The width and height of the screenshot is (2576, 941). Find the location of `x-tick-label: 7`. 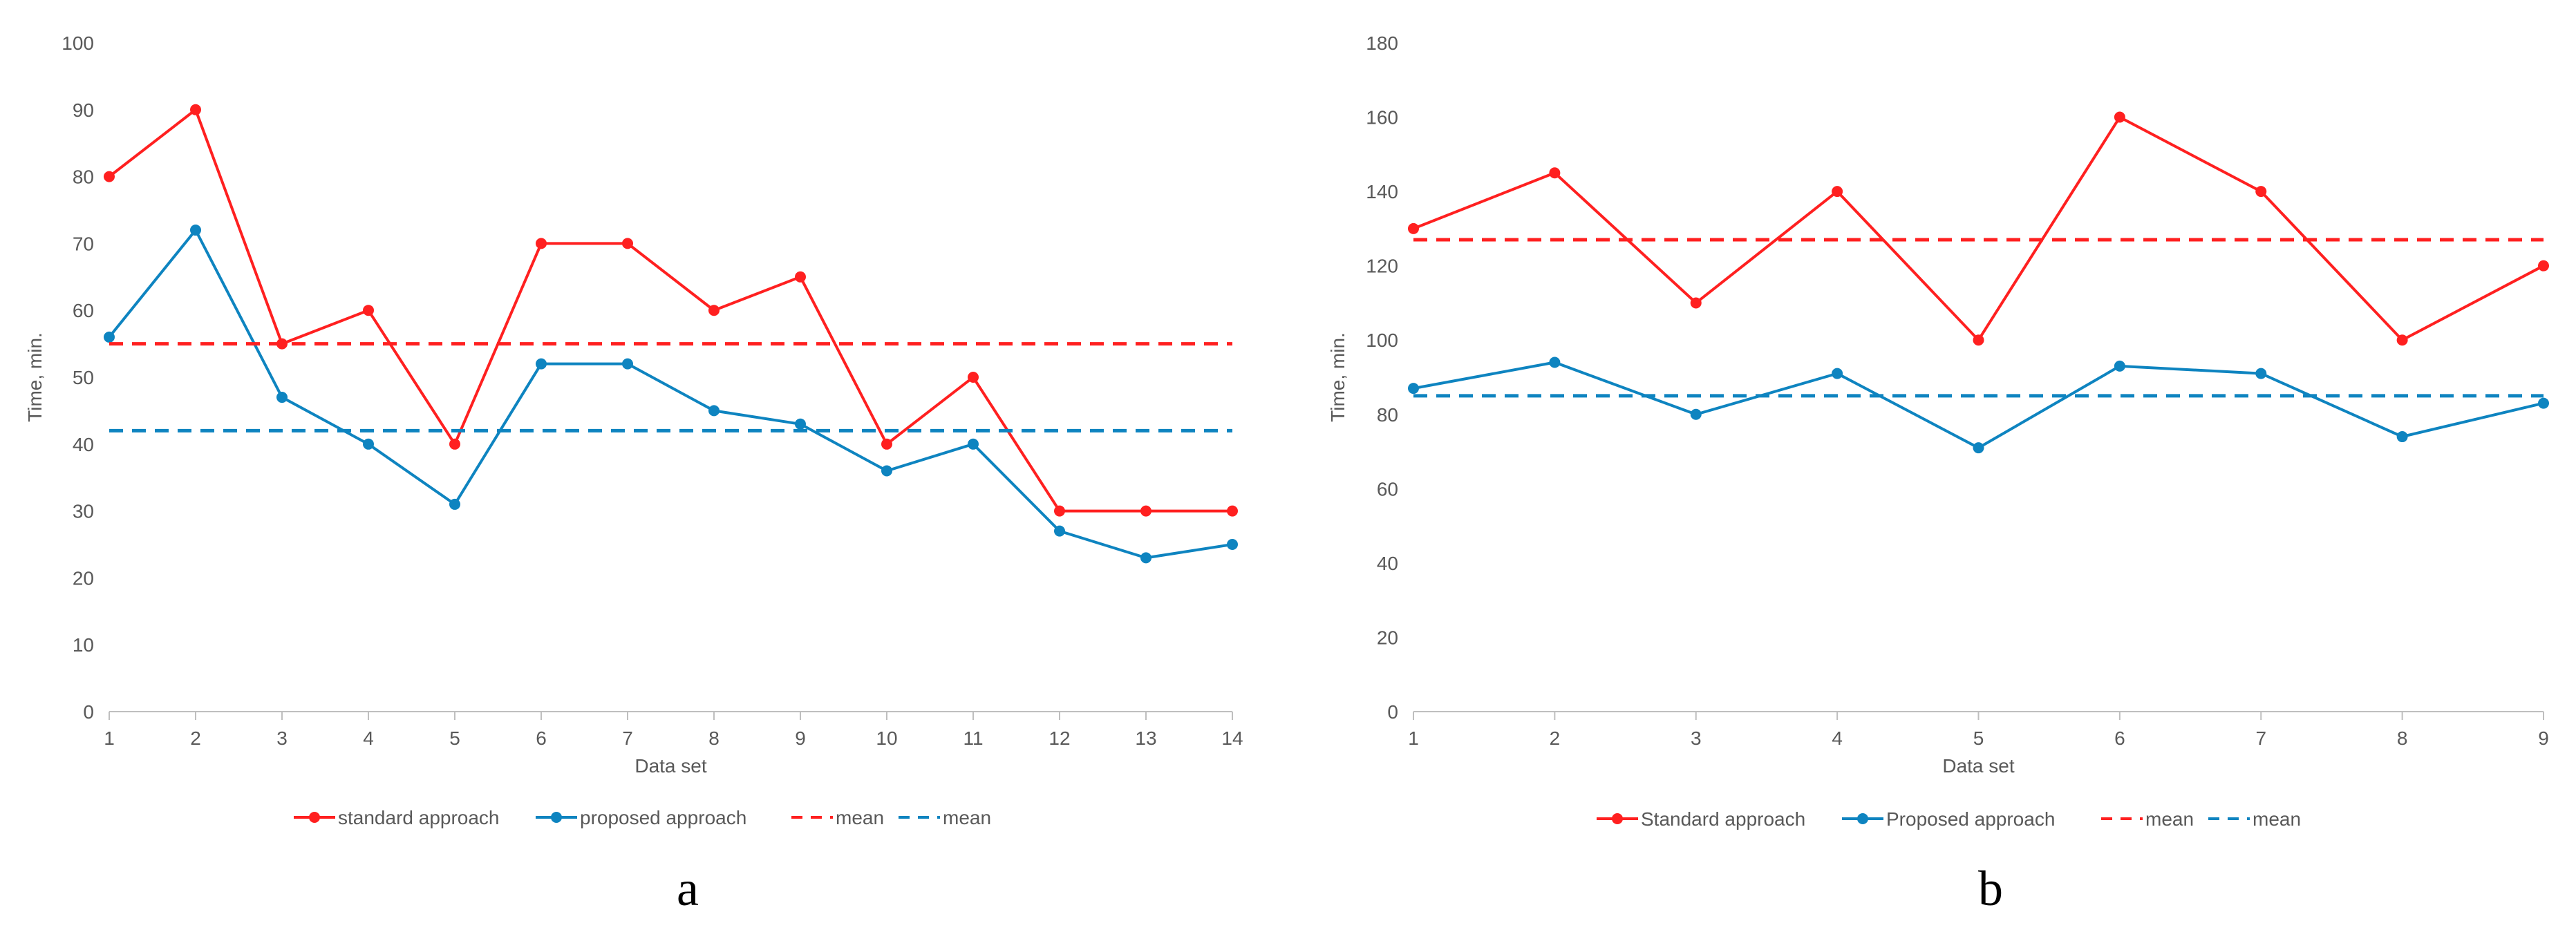

x-tick-label: 7 is located at coordinates (2260, 739).